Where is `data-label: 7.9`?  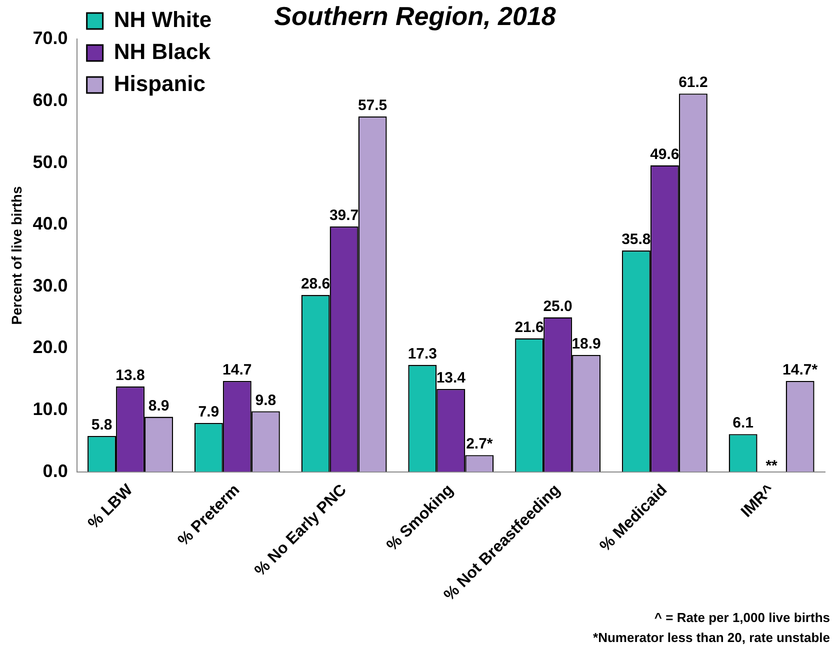 data-label: 7.9 is located at coordinates (209, 412).